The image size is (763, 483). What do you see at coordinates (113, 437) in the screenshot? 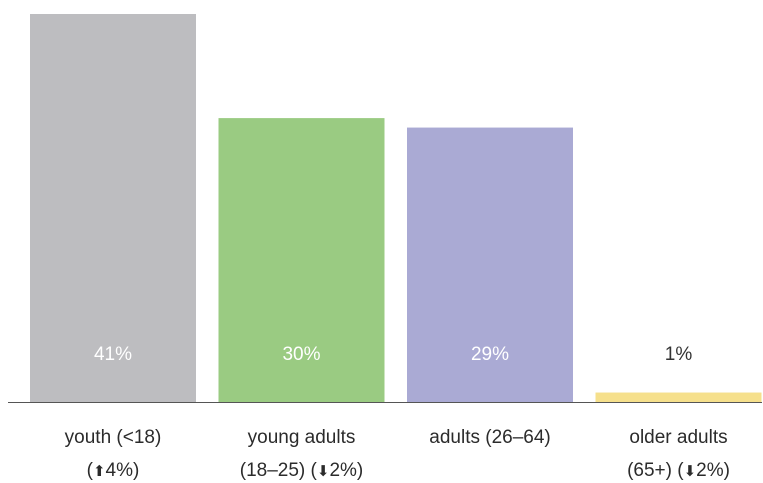
I see `category-label: youth (<18)` at bounding box center [113, 437].